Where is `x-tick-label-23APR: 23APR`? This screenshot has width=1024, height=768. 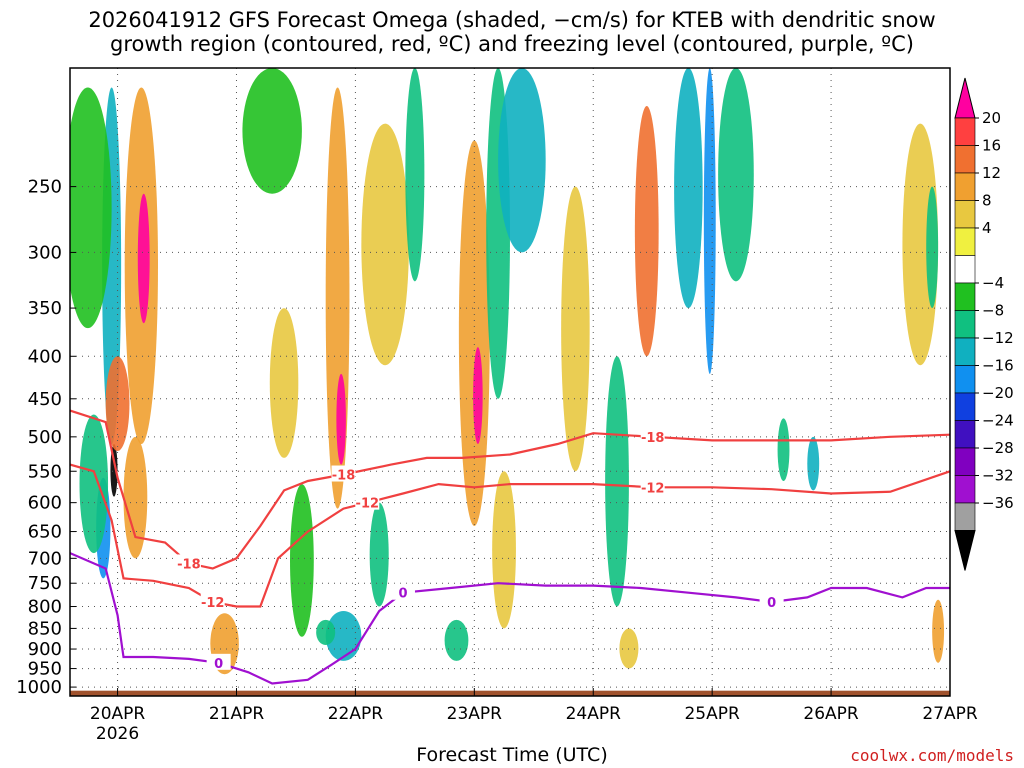 x-tick-label-23APR: 23APR is located at coordinates (475, 714).